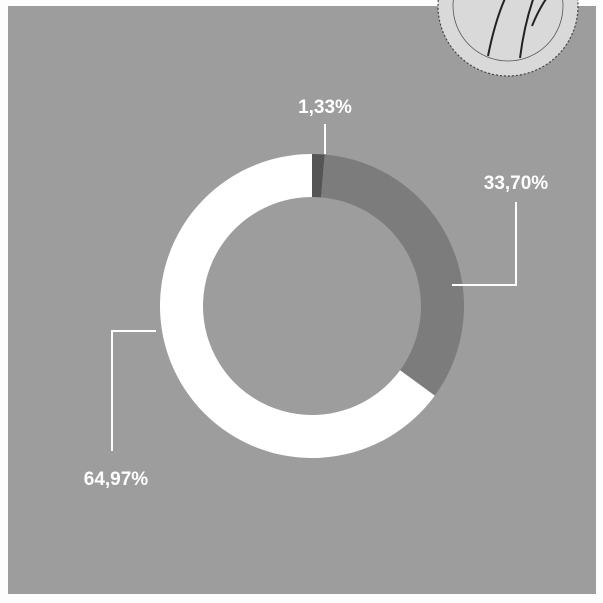 This screenshot has width=603, height=603. I want to click on data-label-0: 1,33%, so click(325, 107).